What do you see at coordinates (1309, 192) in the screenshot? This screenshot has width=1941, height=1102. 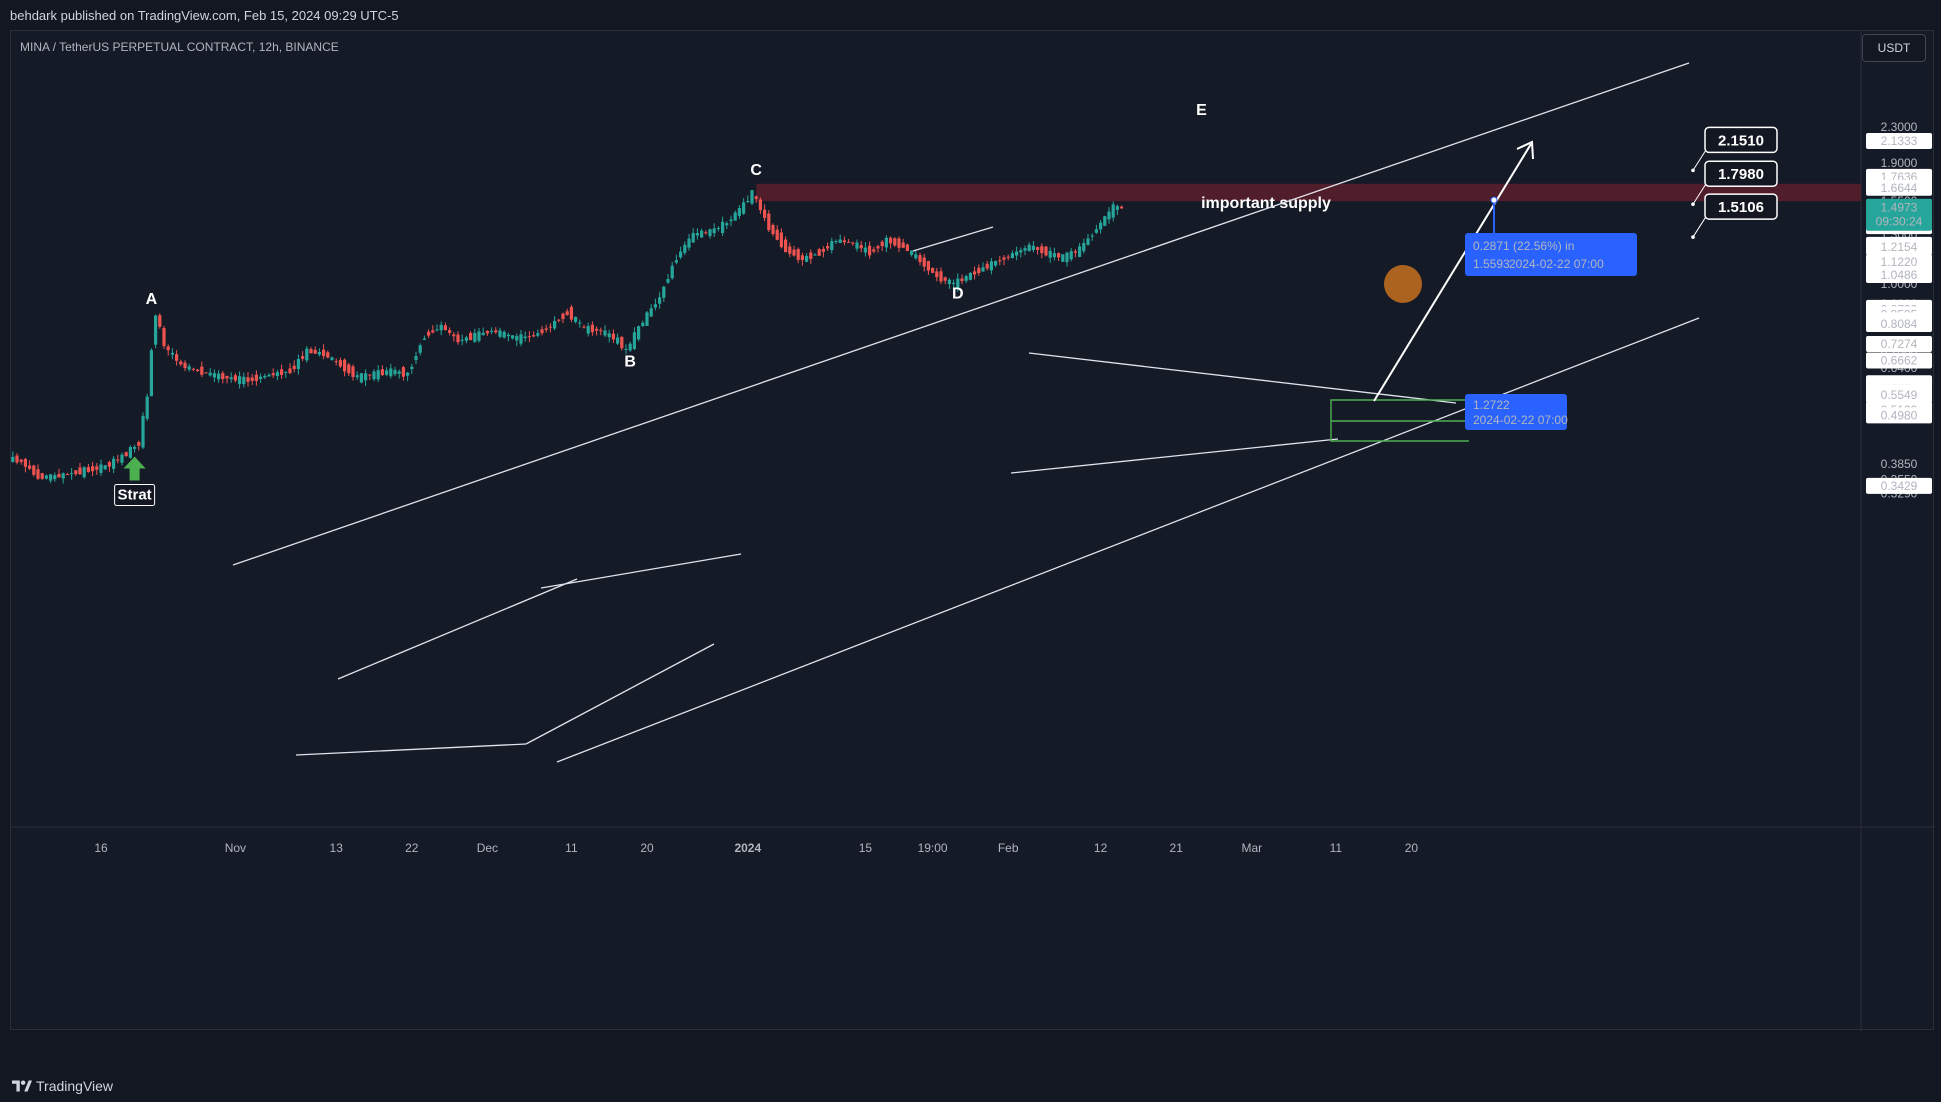 I see `supply-zone` at bounding box center [1309, 192].